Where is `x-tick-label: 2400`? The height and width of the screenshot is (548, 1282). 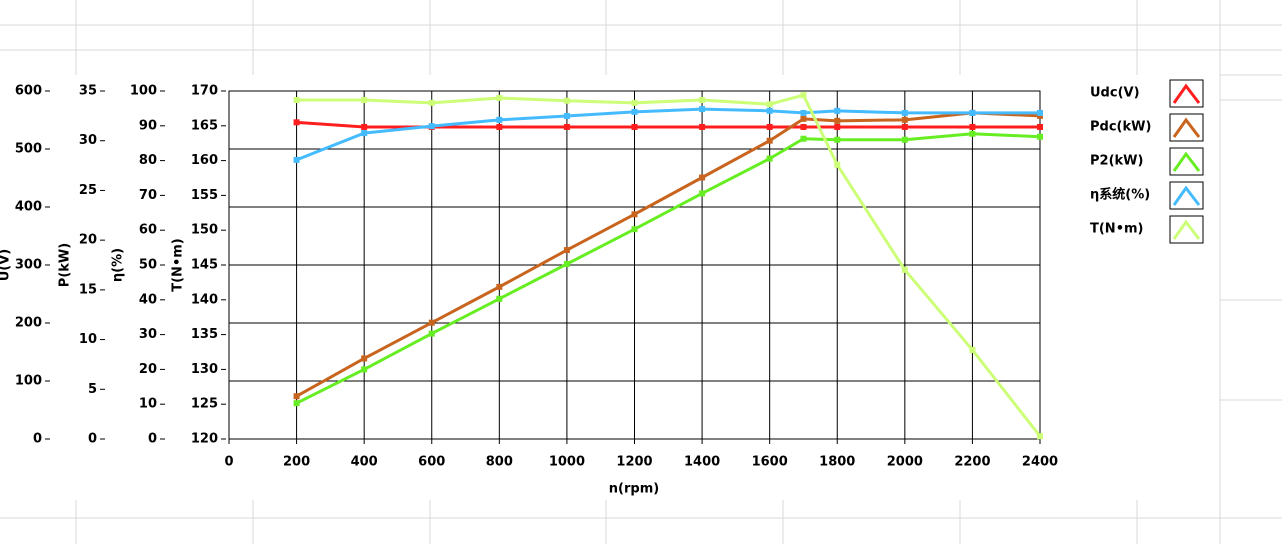 x-tick-label: 2400 is located at coordinates (1040, 462).